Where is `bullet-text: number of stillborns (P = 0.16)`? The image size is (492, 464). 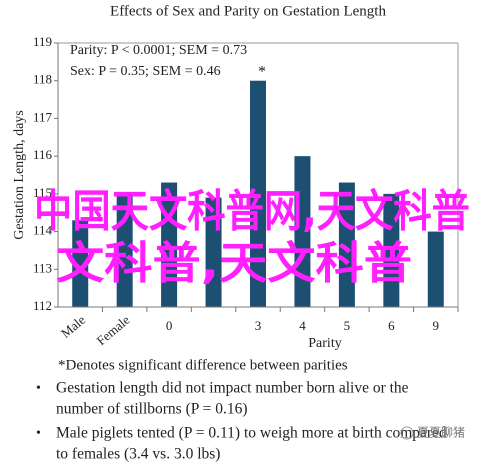 bullet-text: number of stillborns (P = 0.16) is located at coordinates (152, 409).